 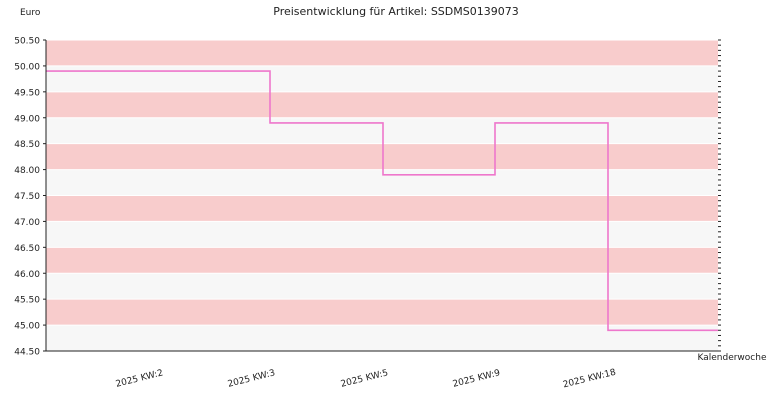 What do you see at coordinates (589, 379) in the screenshot?
I see `x-tick-label: 2025 KW:18` at bounding box center [589, 379].